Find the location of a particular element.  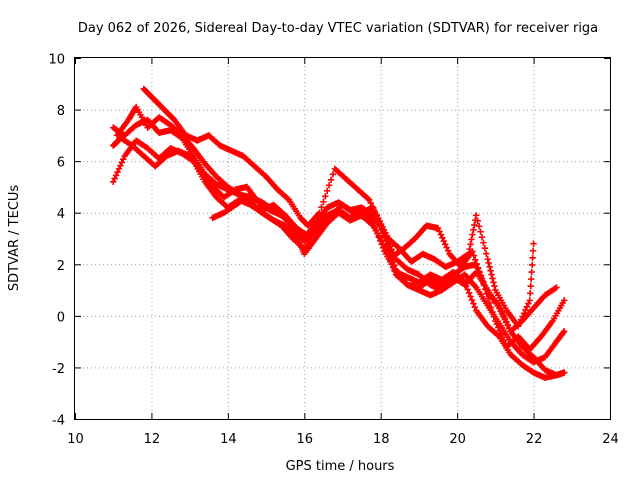

y-tick-label: 10 is located at coordinates (56, 60).